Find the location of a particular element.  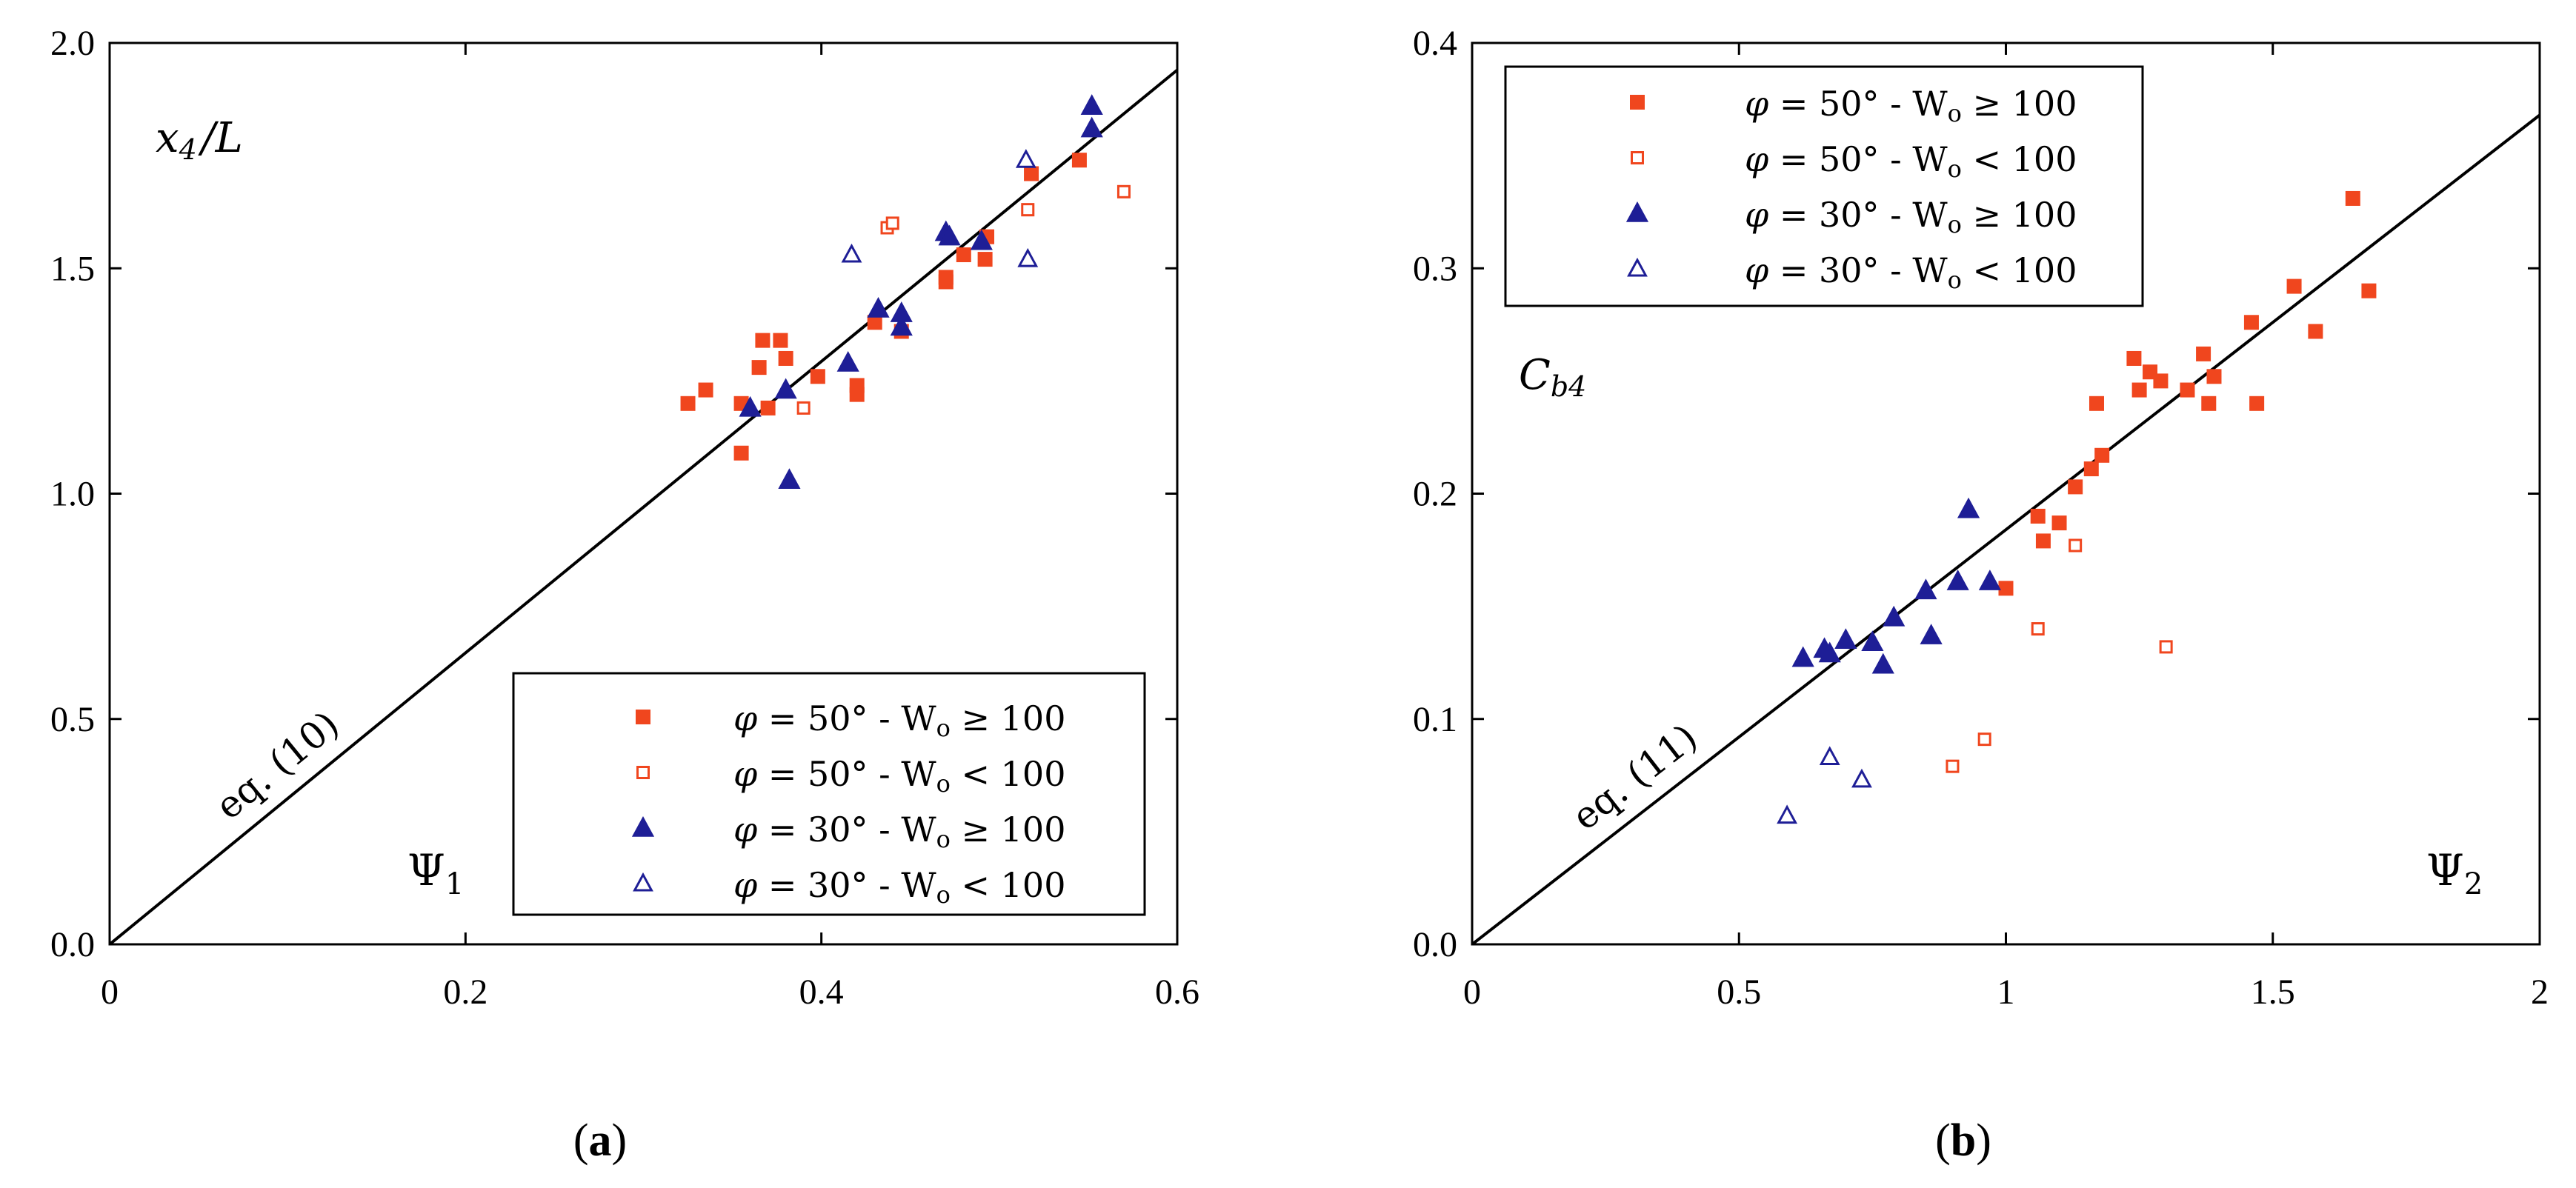

panel-label-a: (a) is located at coordinates (600, 1140).